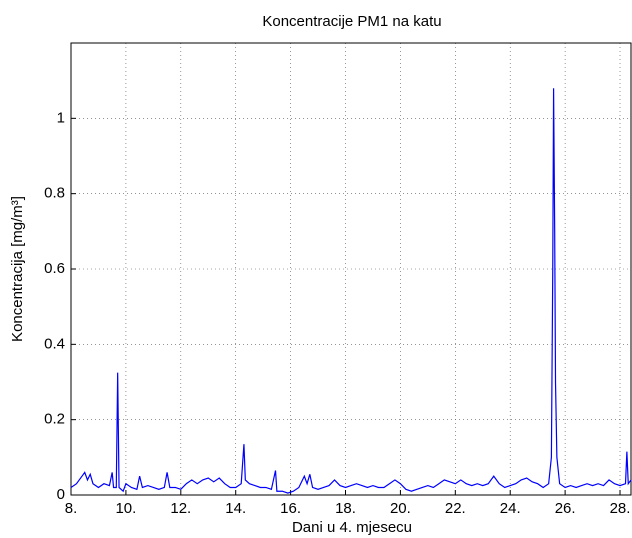 This screenshot has height=538, width=632. What do you see at coordinates (54, 193) in the screenshot?
I see `y-tick-label: 0.8` at bounding box center [54, 193].